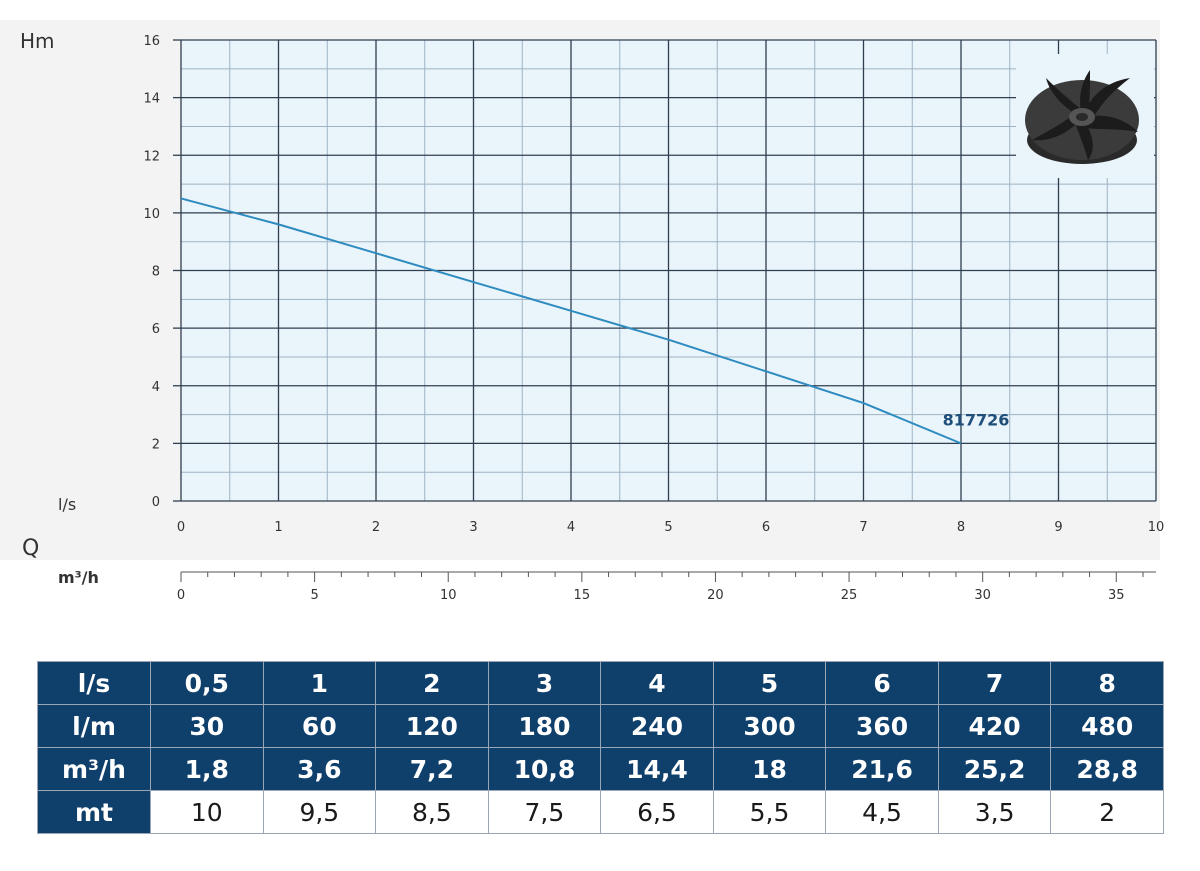  I want to click on table-cell: 7,2, so click(432, 769).